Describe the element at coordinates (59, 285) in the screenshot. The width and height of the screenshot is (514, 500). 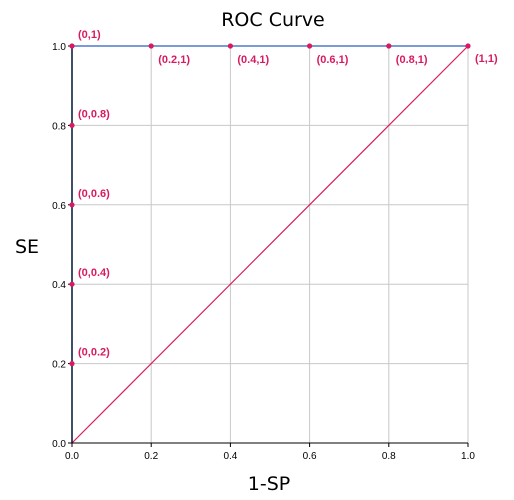
I see `y-tick-label: 0.4` at that location.